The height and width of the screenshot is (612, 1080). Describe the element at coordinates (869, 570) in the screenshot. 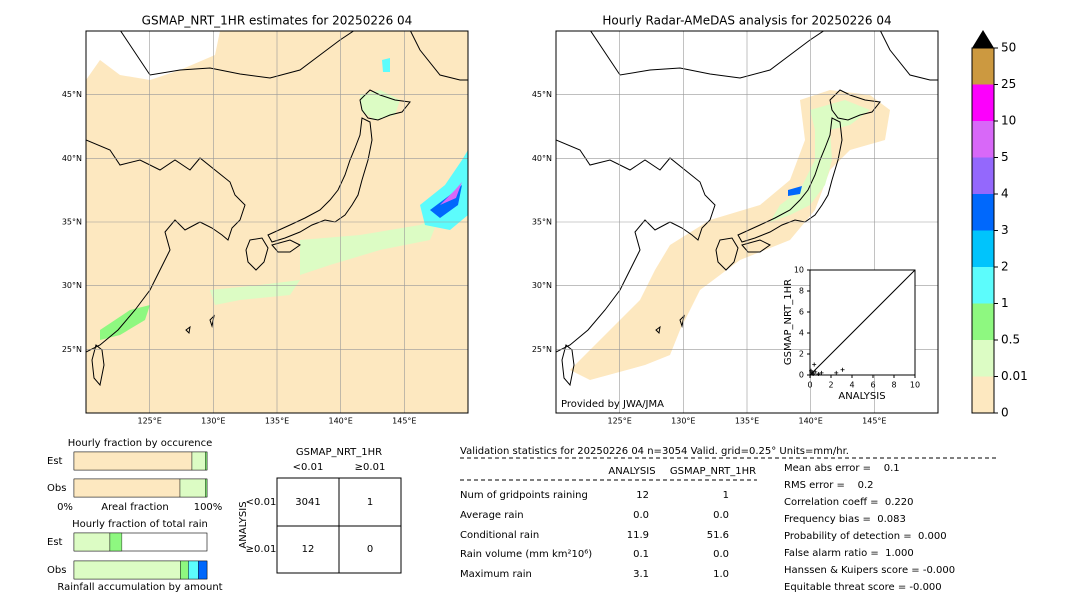

I see `score: Hanssen & Kuipers score = -0.000` at that location.